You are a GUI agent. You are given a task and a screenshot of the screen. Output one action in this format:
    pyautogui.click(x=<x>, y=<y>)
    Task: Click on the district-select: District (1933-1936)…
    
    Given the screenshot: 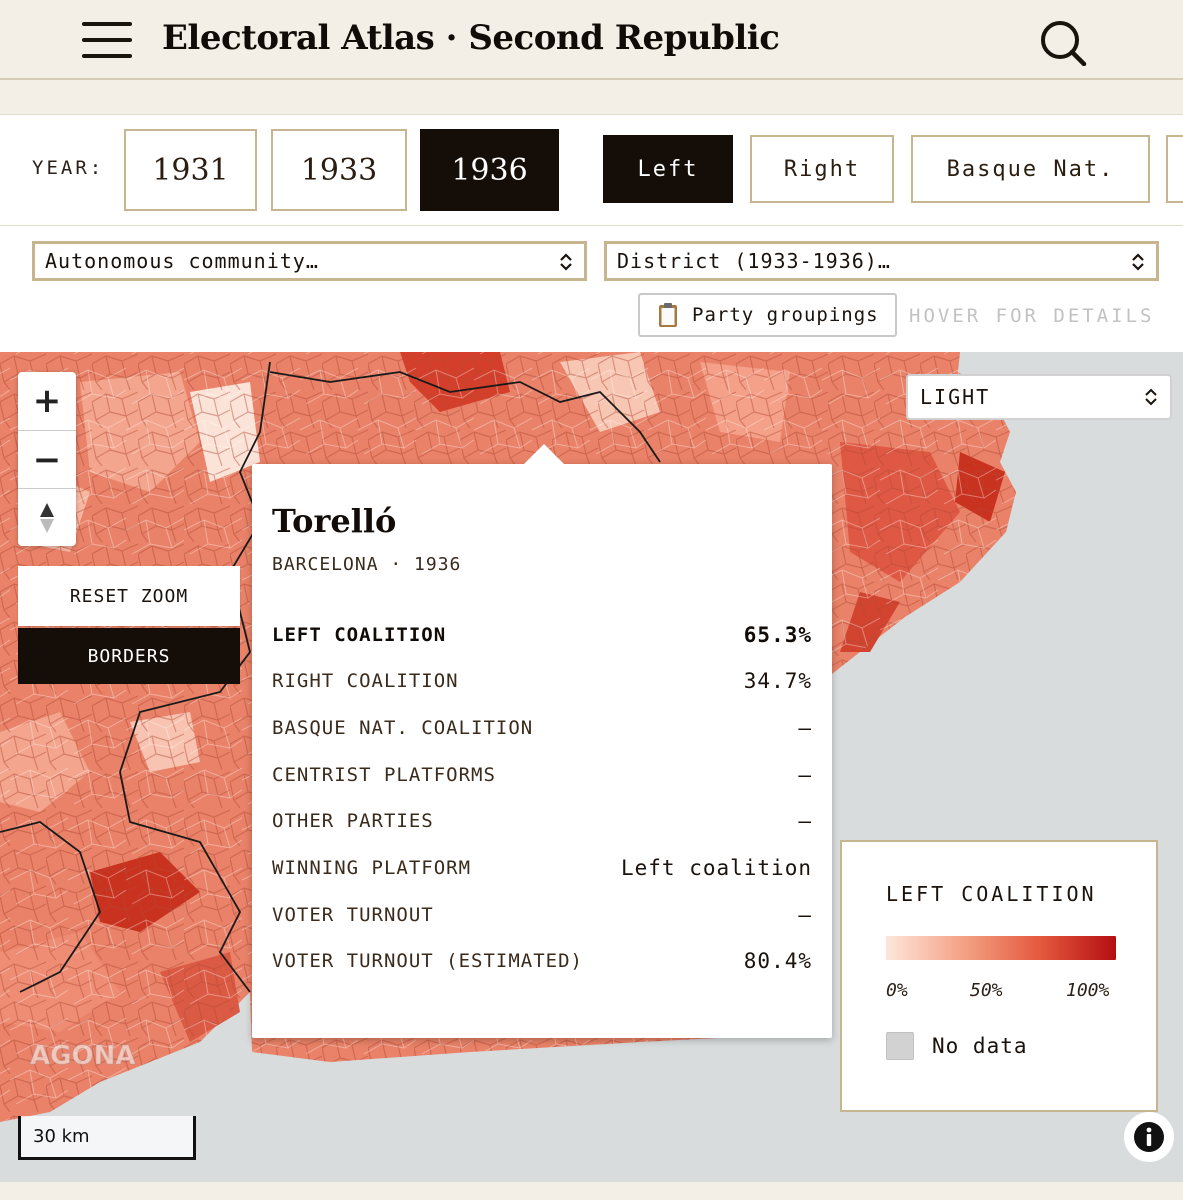 What is the action you would take?
    pyautogui.click(x=881, y=261)
    